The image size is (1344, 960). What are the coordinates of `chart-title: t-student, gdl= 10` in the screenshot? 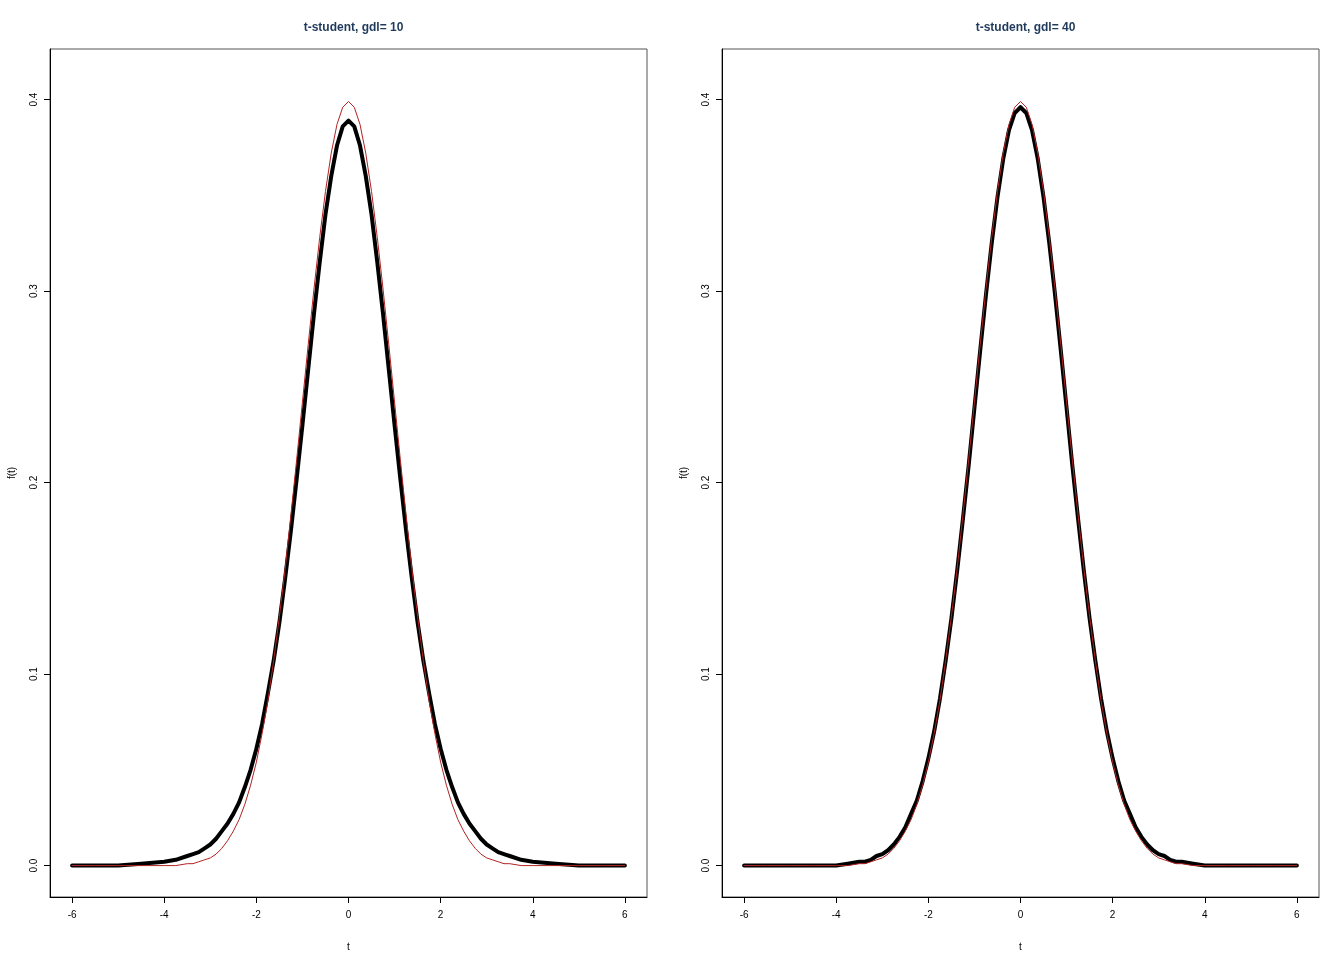 It's located at (353, 27).